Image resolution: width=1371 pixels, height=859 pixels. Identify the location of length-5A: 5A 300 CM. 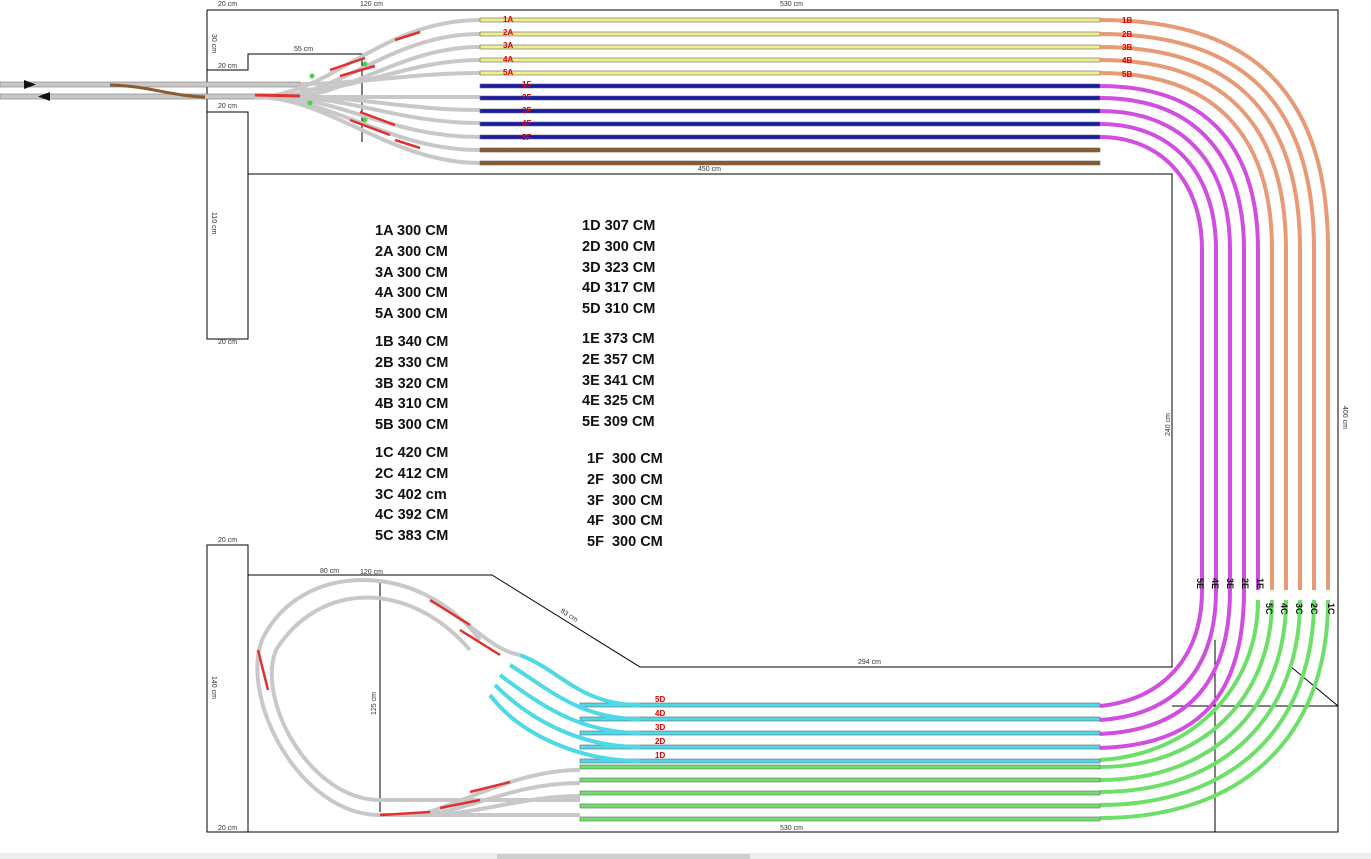
(411, 314).